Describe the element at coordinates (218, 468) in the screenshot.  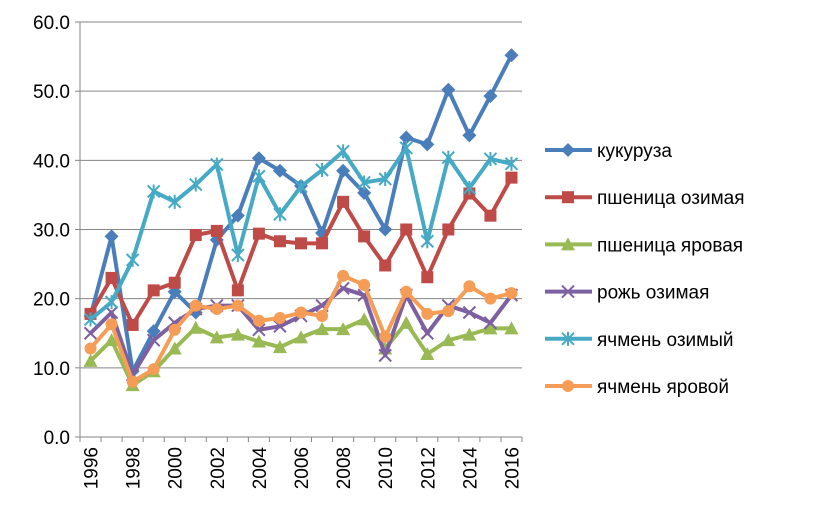
I see `x-tick-label: 2002` at that location.